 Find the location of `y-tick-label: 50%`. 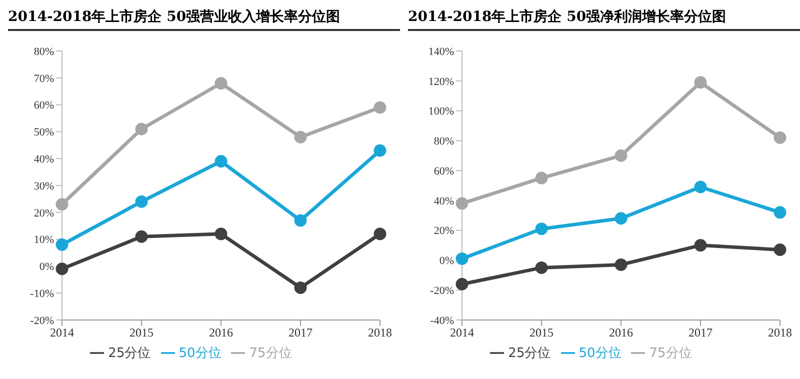

y-tick-label: 50% is located at coordinates (44, 132).